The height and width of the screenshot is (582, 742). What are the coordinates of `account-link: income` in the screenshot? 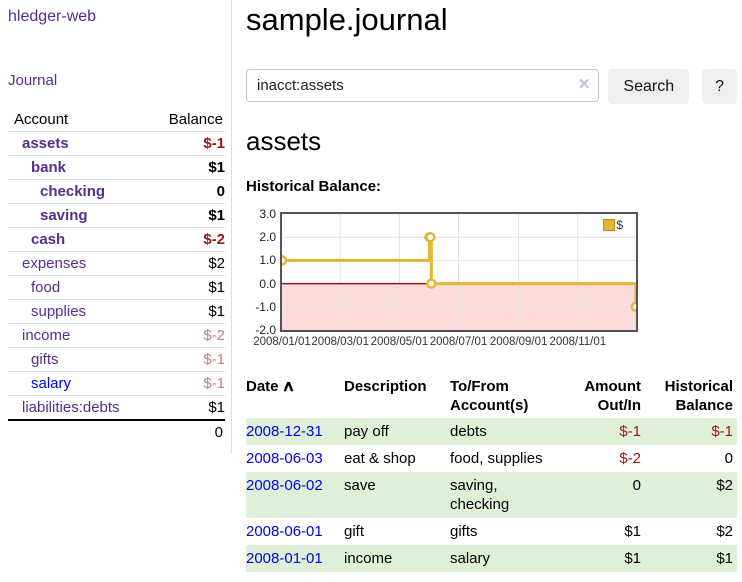 It's located at (46, 335).